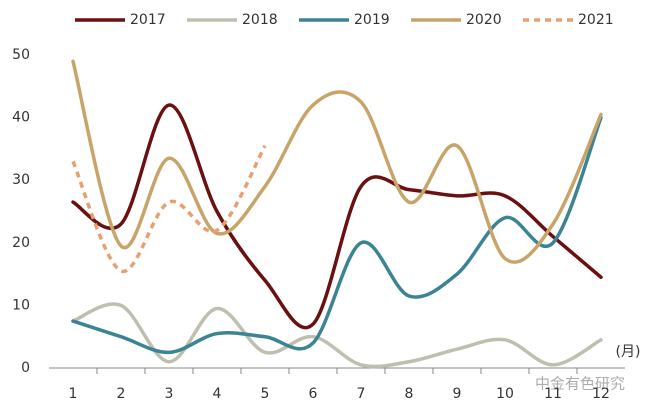 The height and width of the screenshot is (418, 651). What do you see at coordinates (580, 384) in the screenshot?
I see `watermark: 中金有色研究` at bounding box center [580, 384].